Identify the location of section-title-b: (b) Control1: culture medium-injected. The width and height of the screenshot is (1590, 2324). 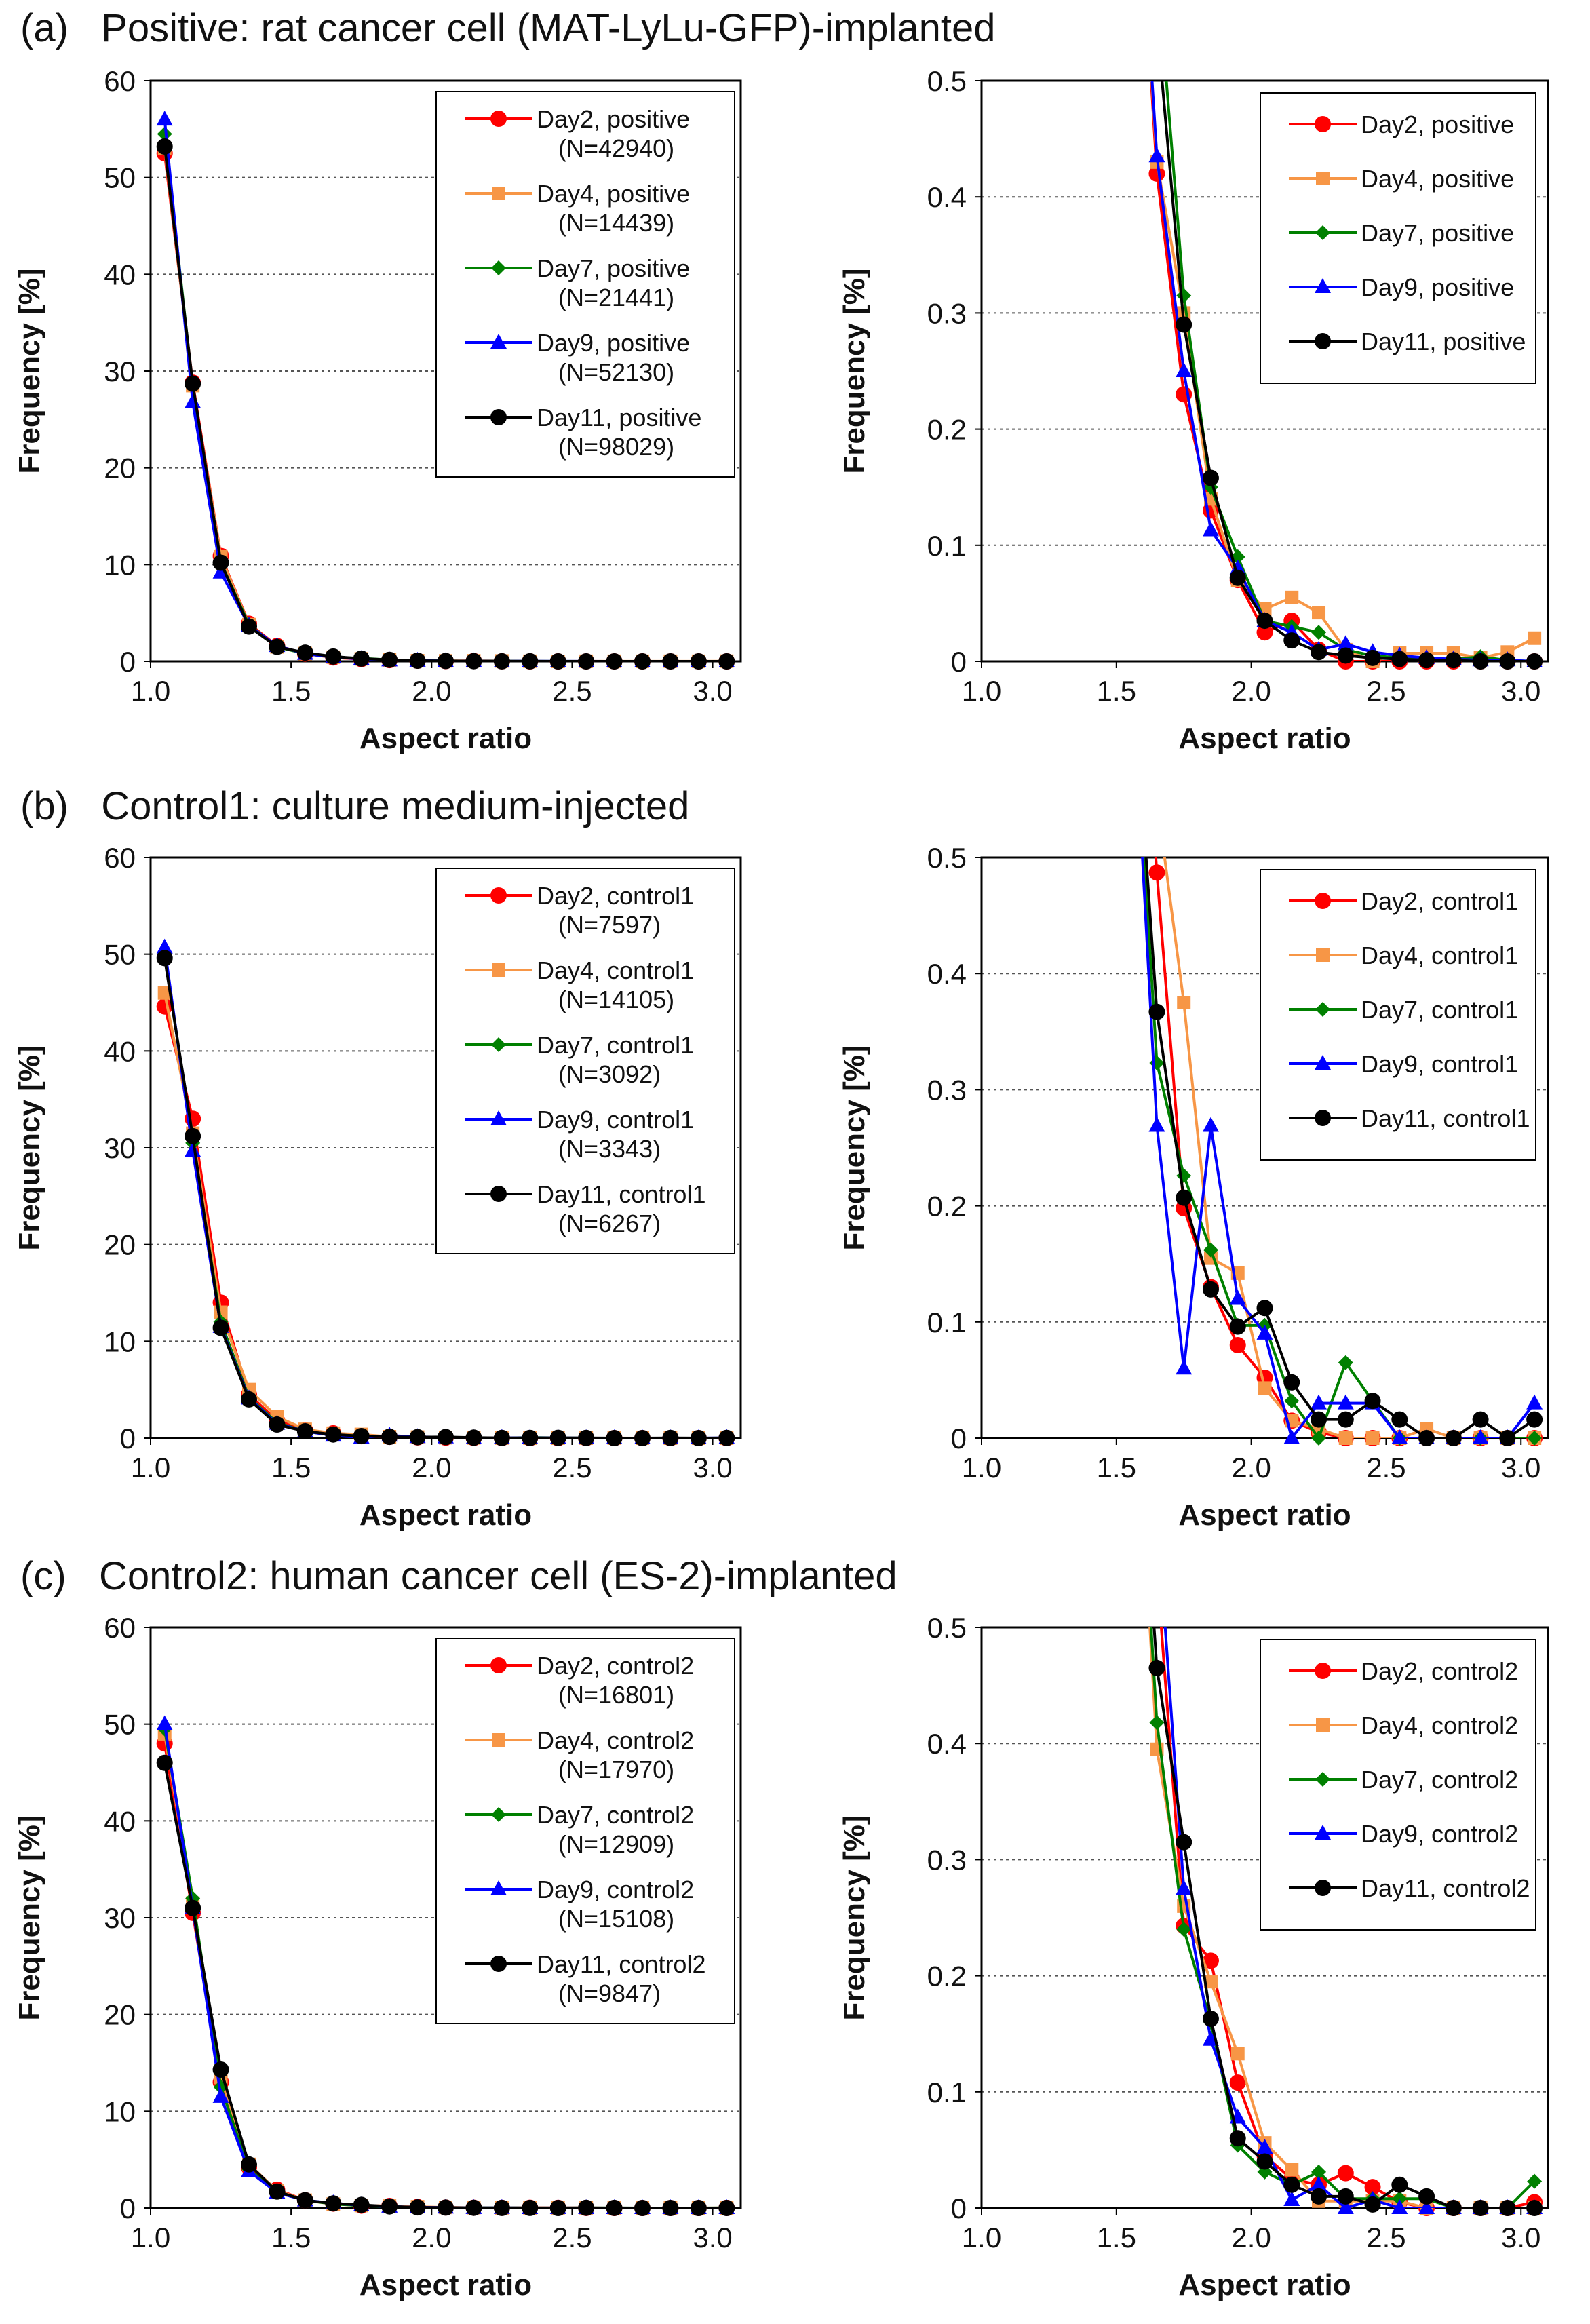
(355, 806).